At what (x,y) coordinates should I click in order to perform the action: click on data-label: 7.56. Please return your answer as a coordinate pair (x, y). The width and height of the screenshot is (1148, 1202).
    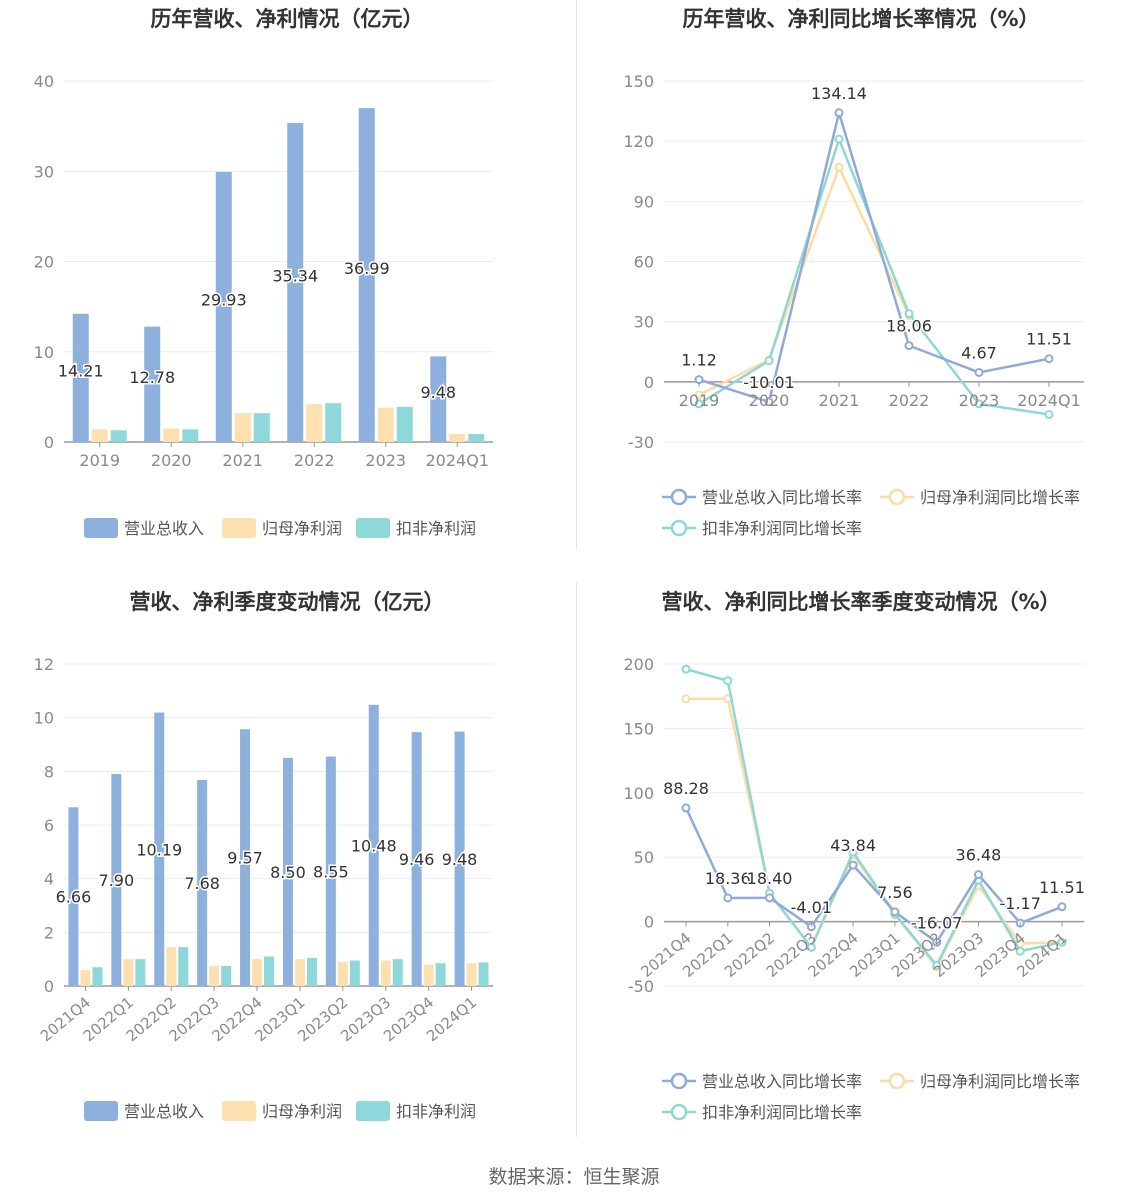
    Looking at the image, I should click on (895, 892).